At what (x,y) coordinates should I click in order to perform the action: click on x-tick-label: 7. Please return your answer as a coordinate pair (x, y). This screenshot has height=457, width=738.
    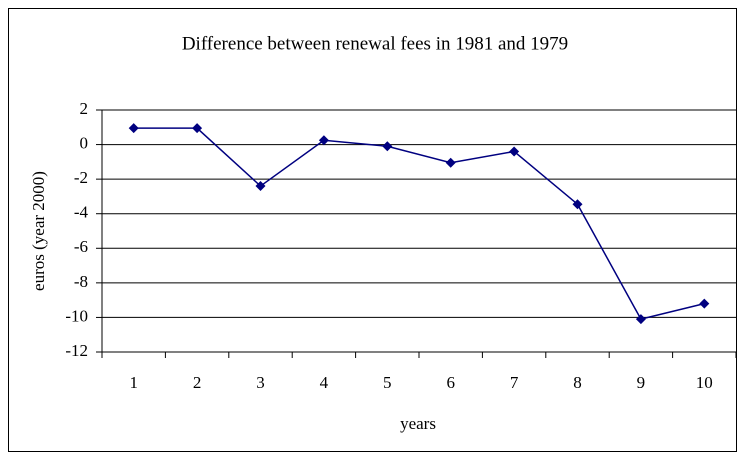
    Looking at the image, I should click on (514, 382).